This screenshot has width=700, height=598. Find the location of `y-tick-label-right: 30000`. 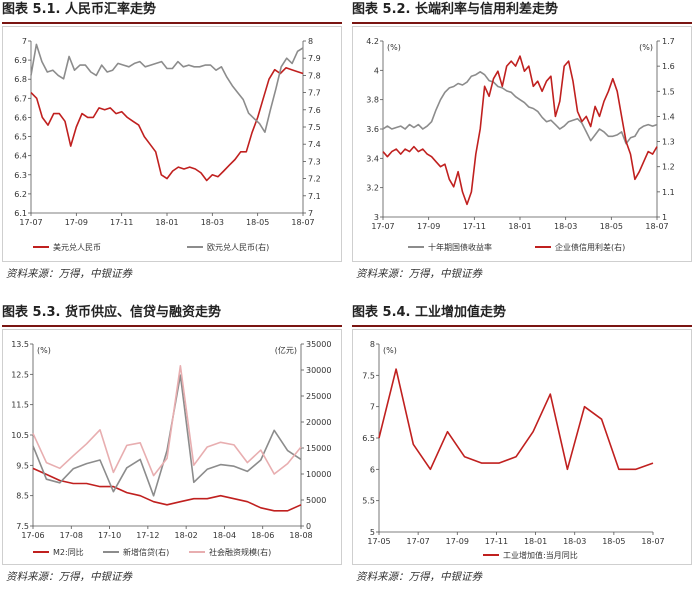

y-tick-label-right: 30000 is located at coordinates (318, 370).